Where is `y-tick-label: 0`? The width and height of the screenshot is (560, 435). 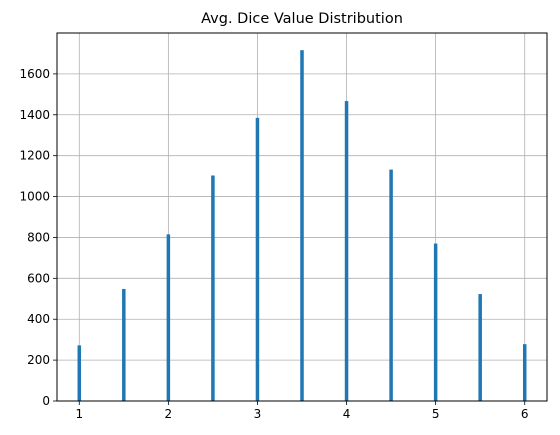
y-tick-label: 0 is located at coordinates (46, 401).